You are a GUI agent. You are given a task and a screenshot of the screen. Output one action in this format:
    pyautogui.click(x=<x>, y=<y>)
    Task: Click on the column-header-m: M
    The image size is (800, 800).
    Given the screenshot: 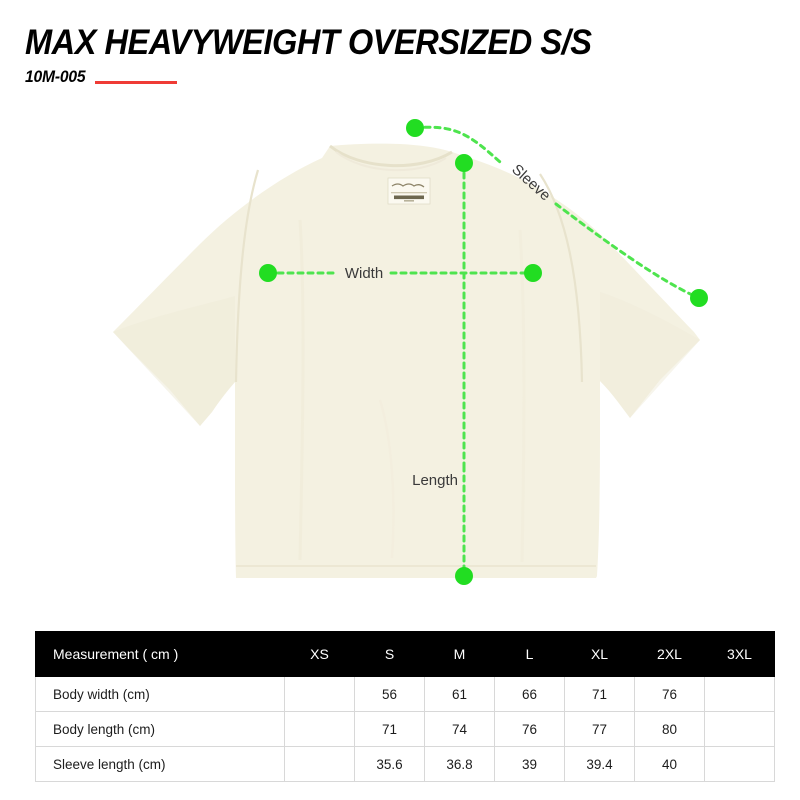 What is the action you would take?
    pyautogui.click(x=459, y=654)
    